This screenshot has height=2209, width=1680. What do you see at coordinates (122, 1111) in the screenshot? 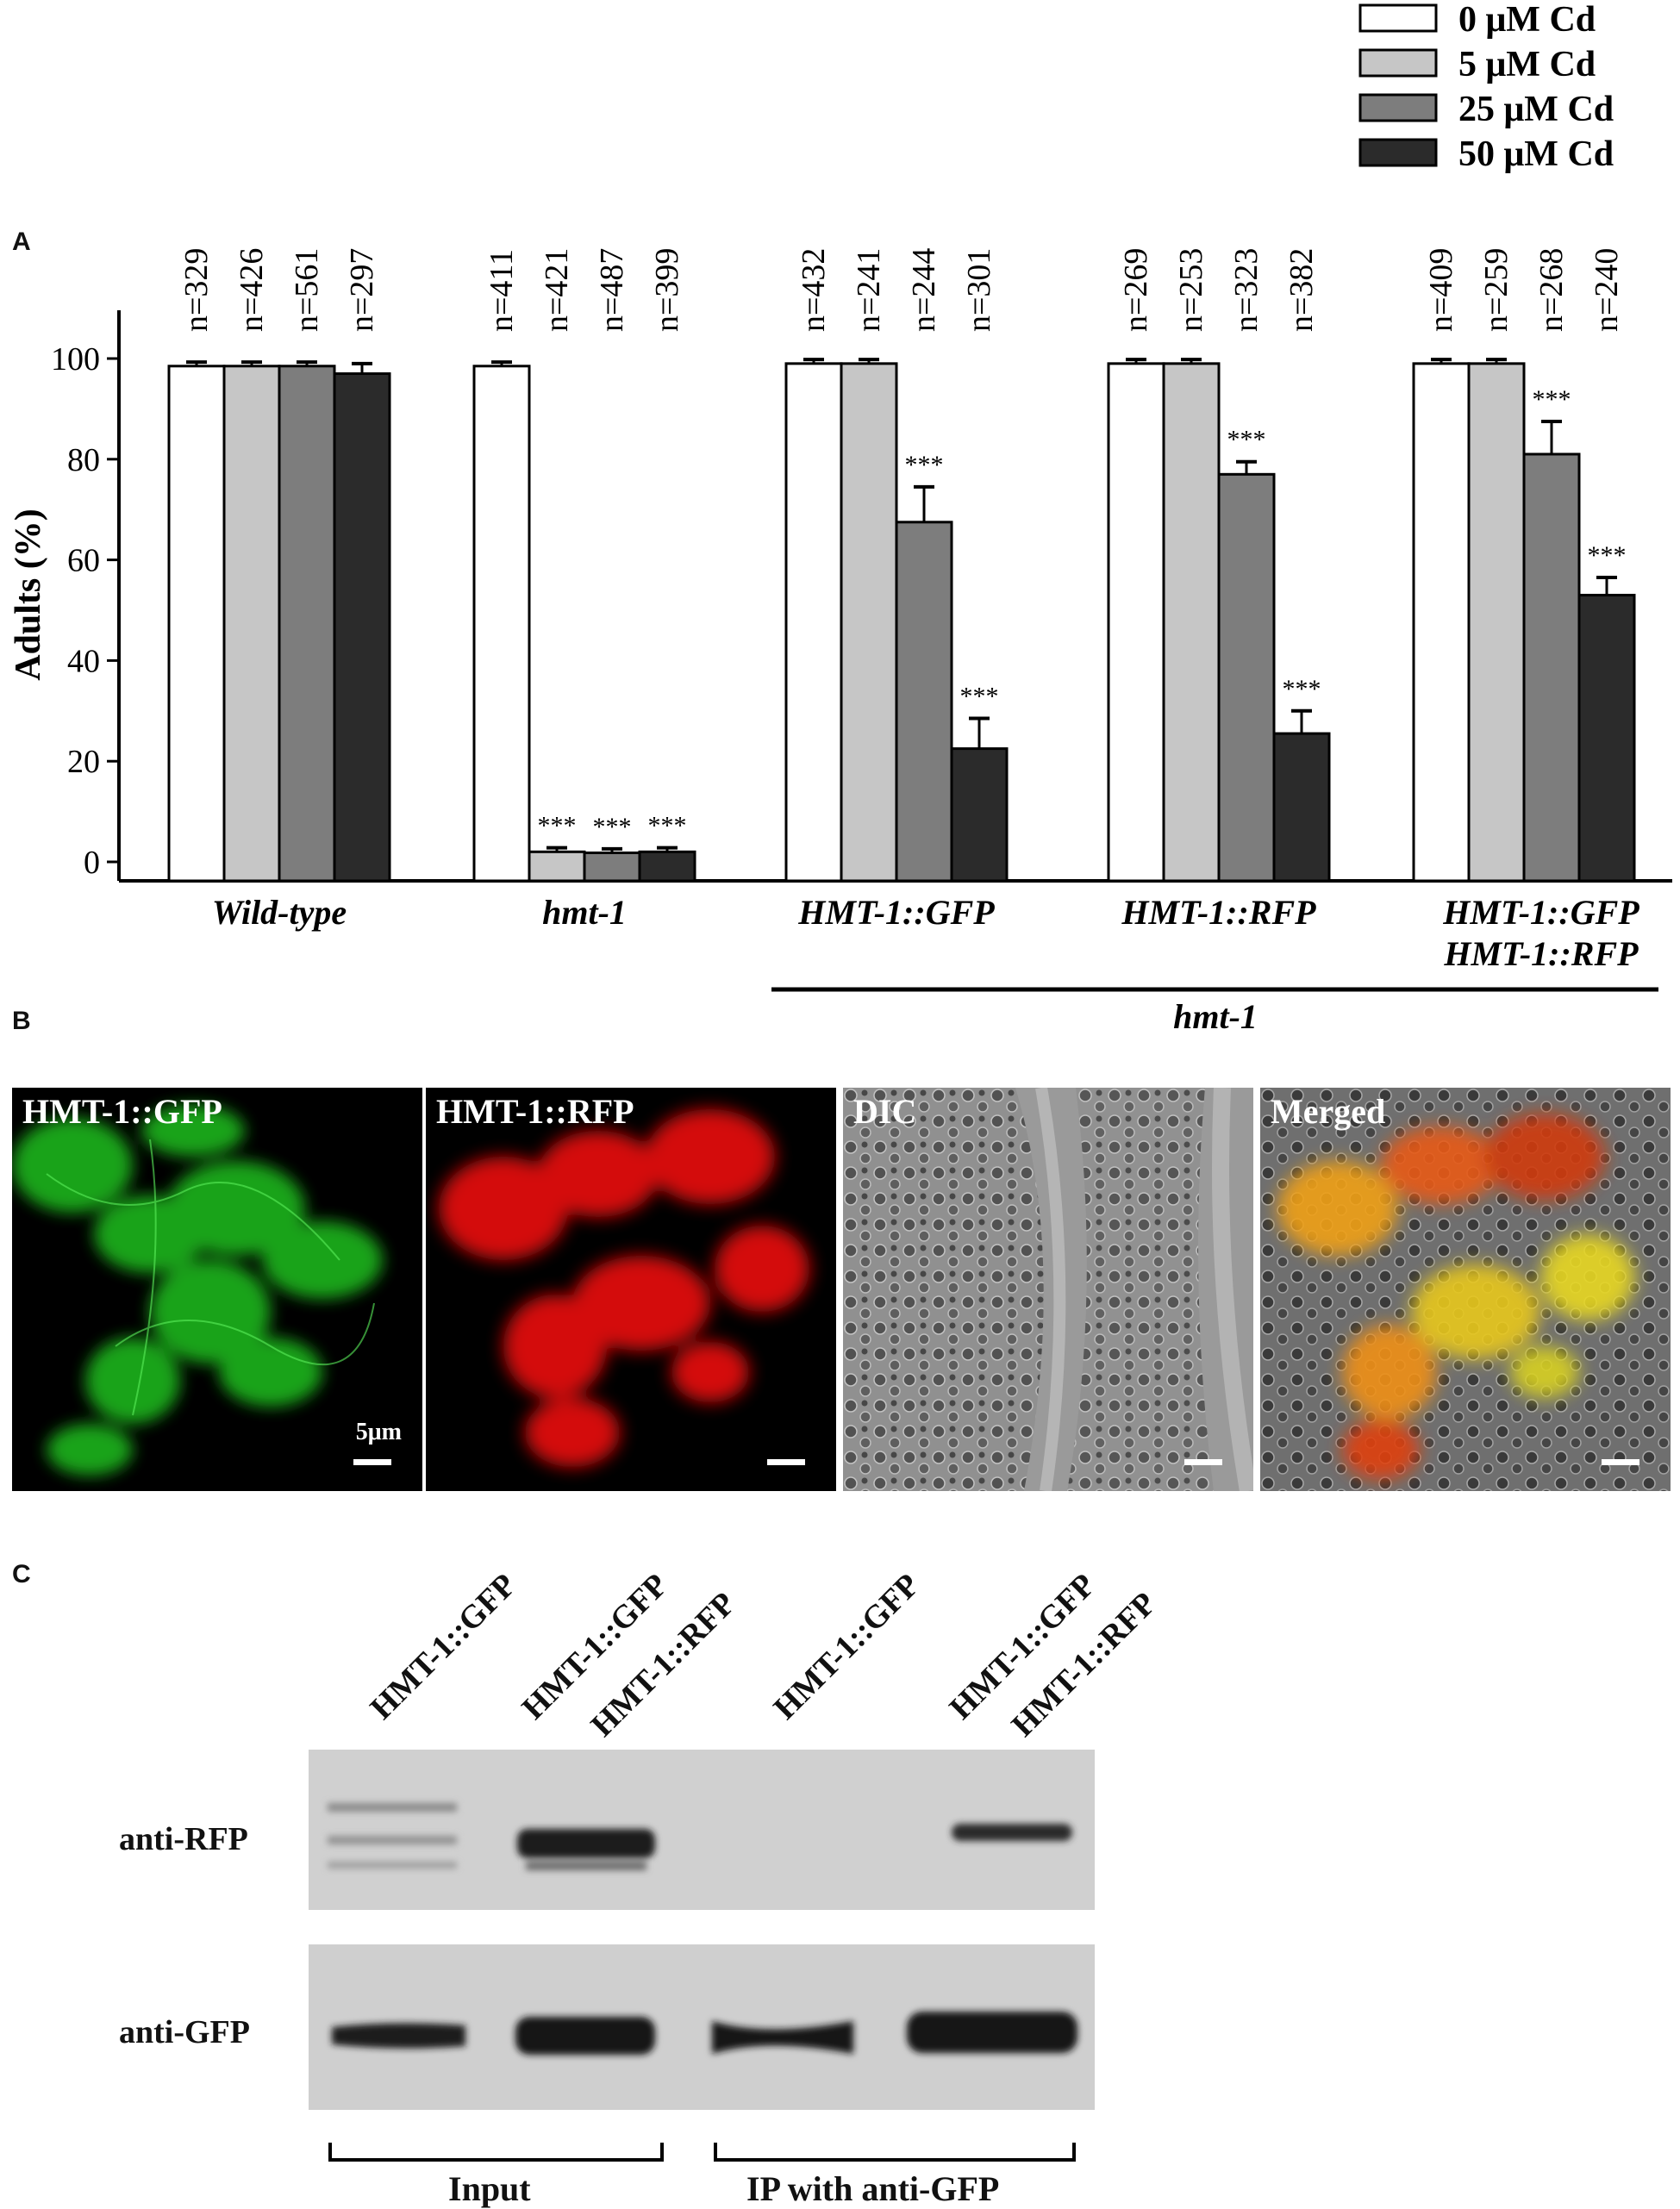
I see `micro-label-gfp: HMT-1::GFP` at bounding box center [122, 1111].